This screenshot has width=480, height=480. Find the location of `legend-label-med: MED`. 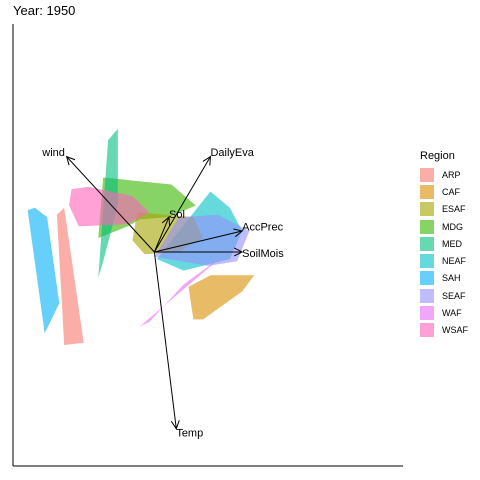

legend-label-med: MED is located at coordinates (452, 243).